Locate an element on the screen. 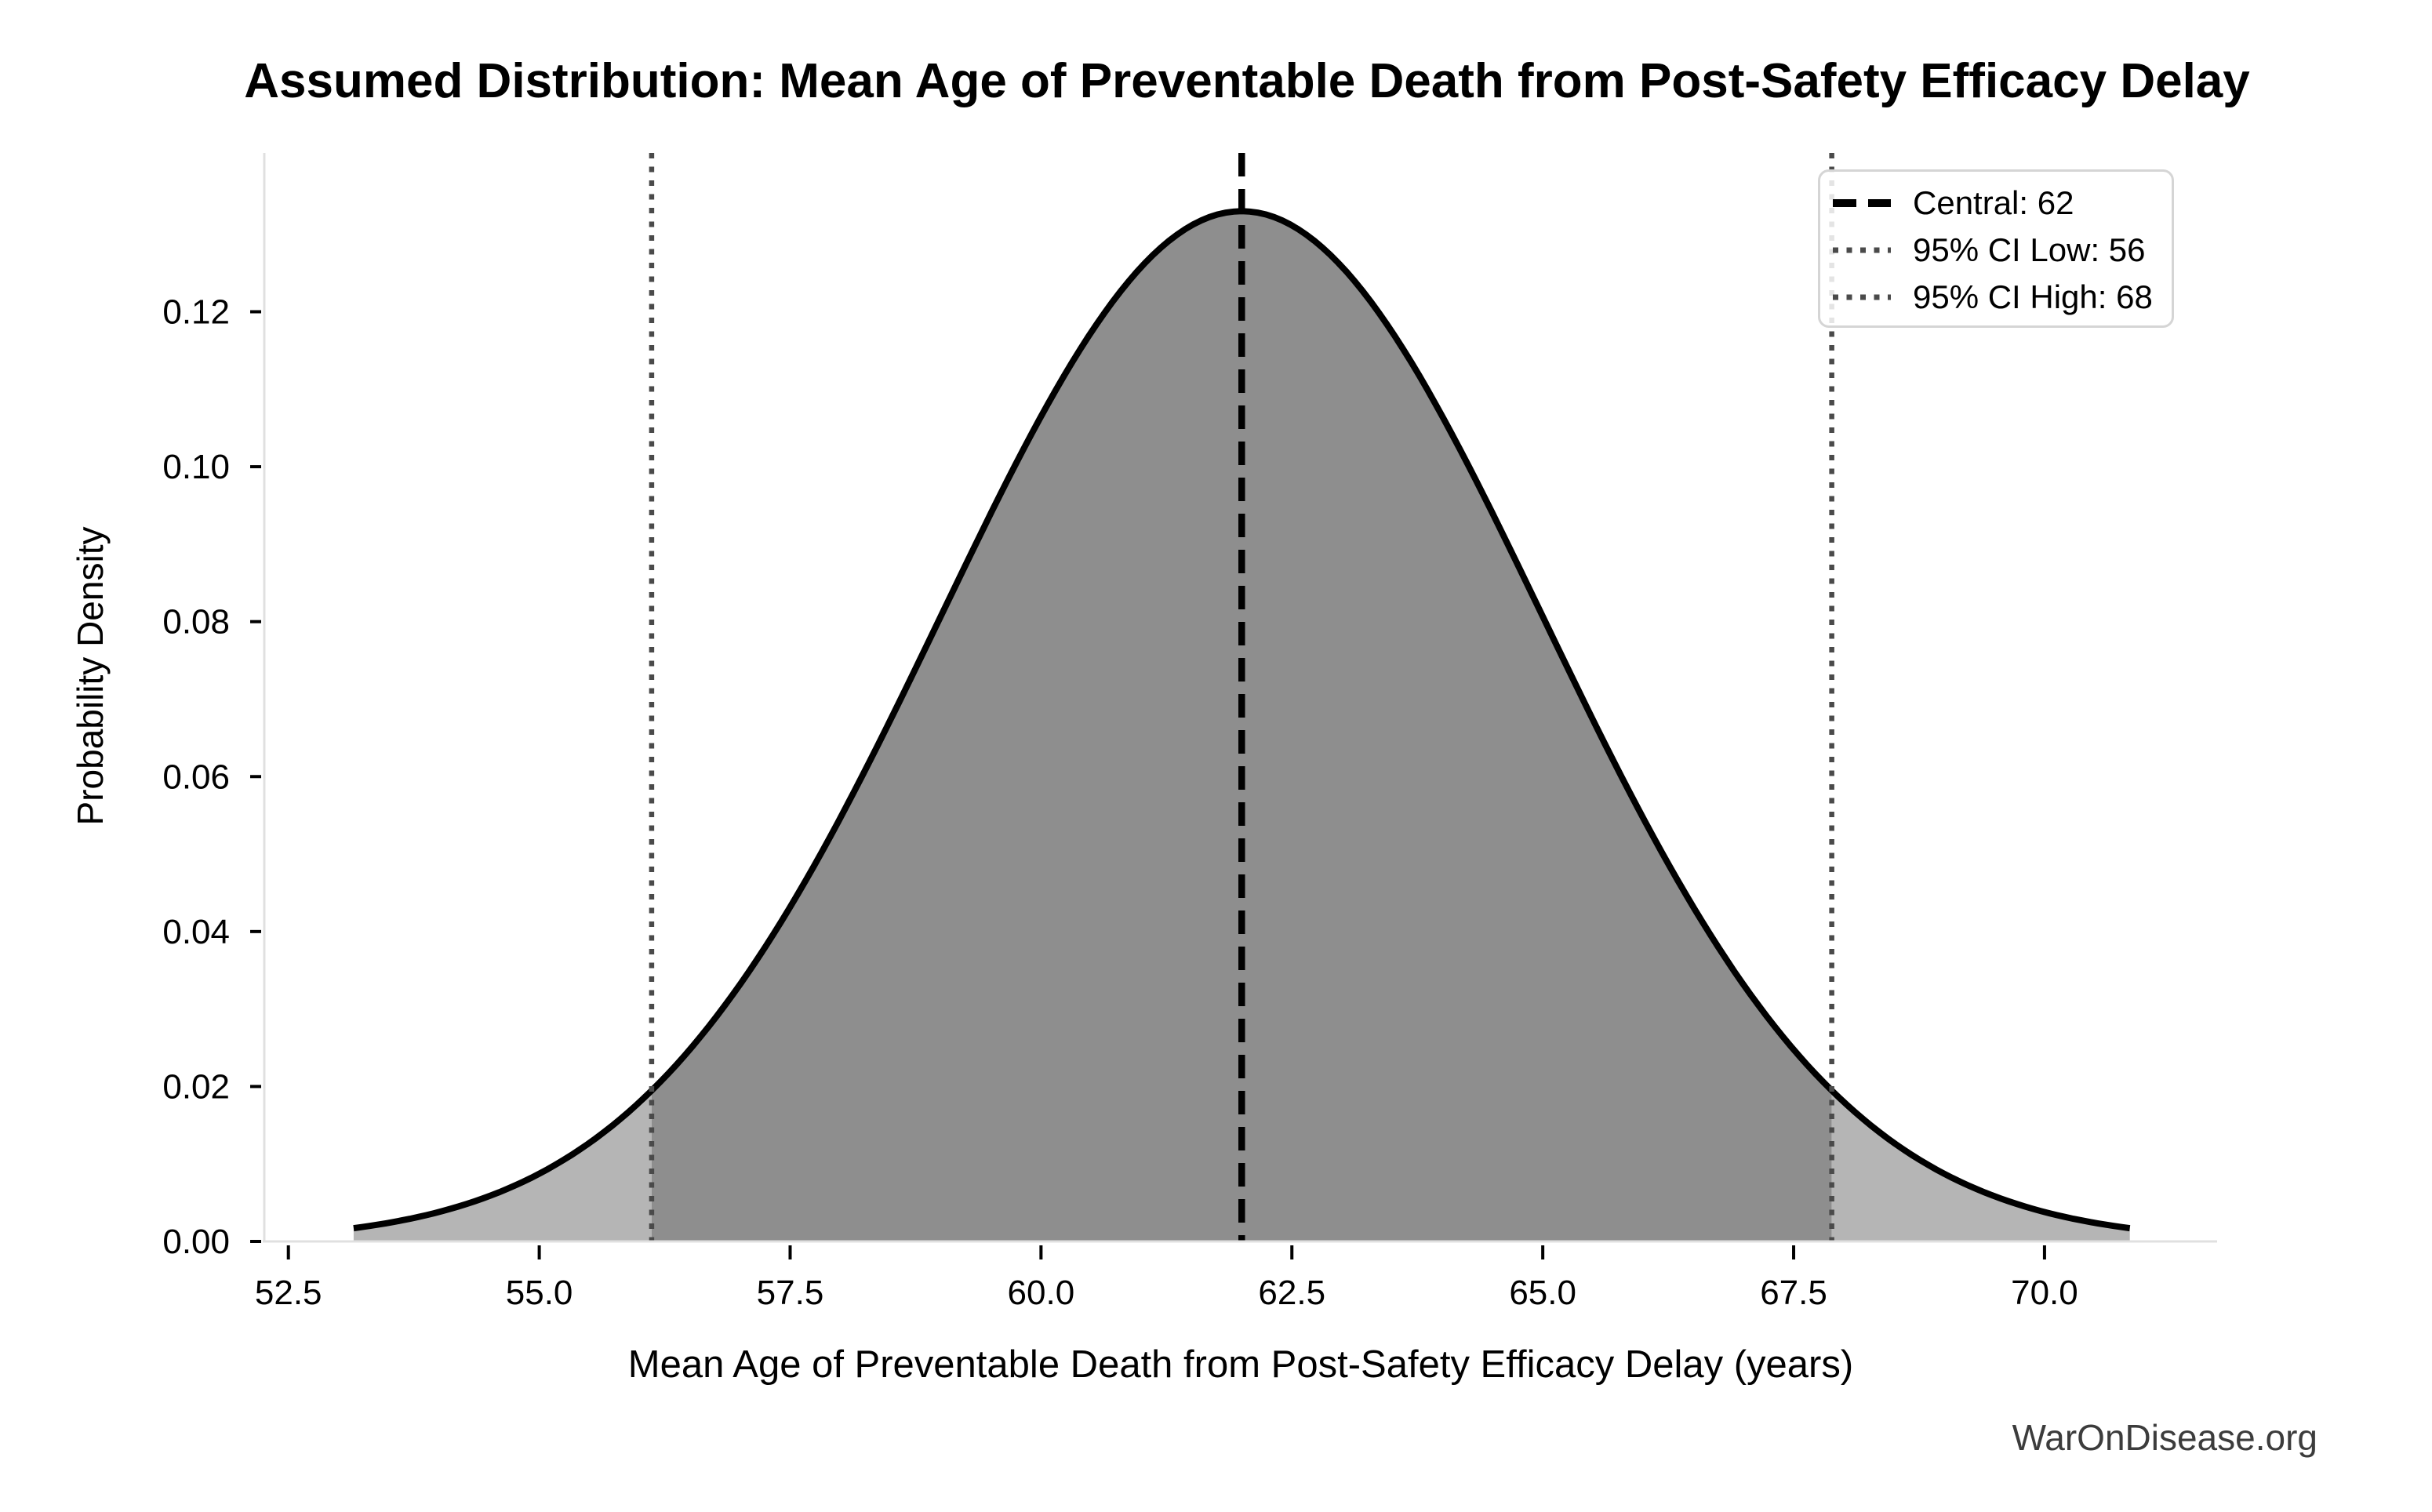 Image resolution: width=2432 pixels, height=1512 pixels. legend-item-ci-high: 95% CI High: 68 is located at coordinates (2001, 297).